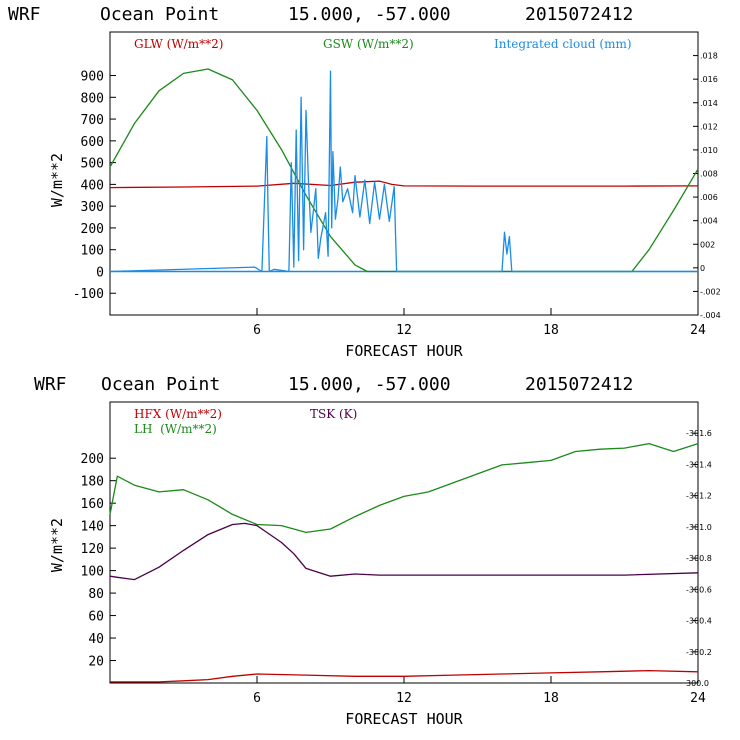 The height and width of the screenshot is (740, 740). Describe the element at coordinates (699, 621) in the screenshot. I see `bottom-rtick-label: -300.4` at that location.